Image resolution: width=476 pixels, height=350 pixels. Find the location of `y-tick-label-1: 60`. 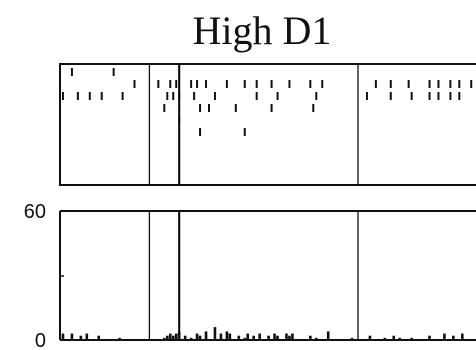

y-tick-label-1: 60 is located at coordinates (35, 212).